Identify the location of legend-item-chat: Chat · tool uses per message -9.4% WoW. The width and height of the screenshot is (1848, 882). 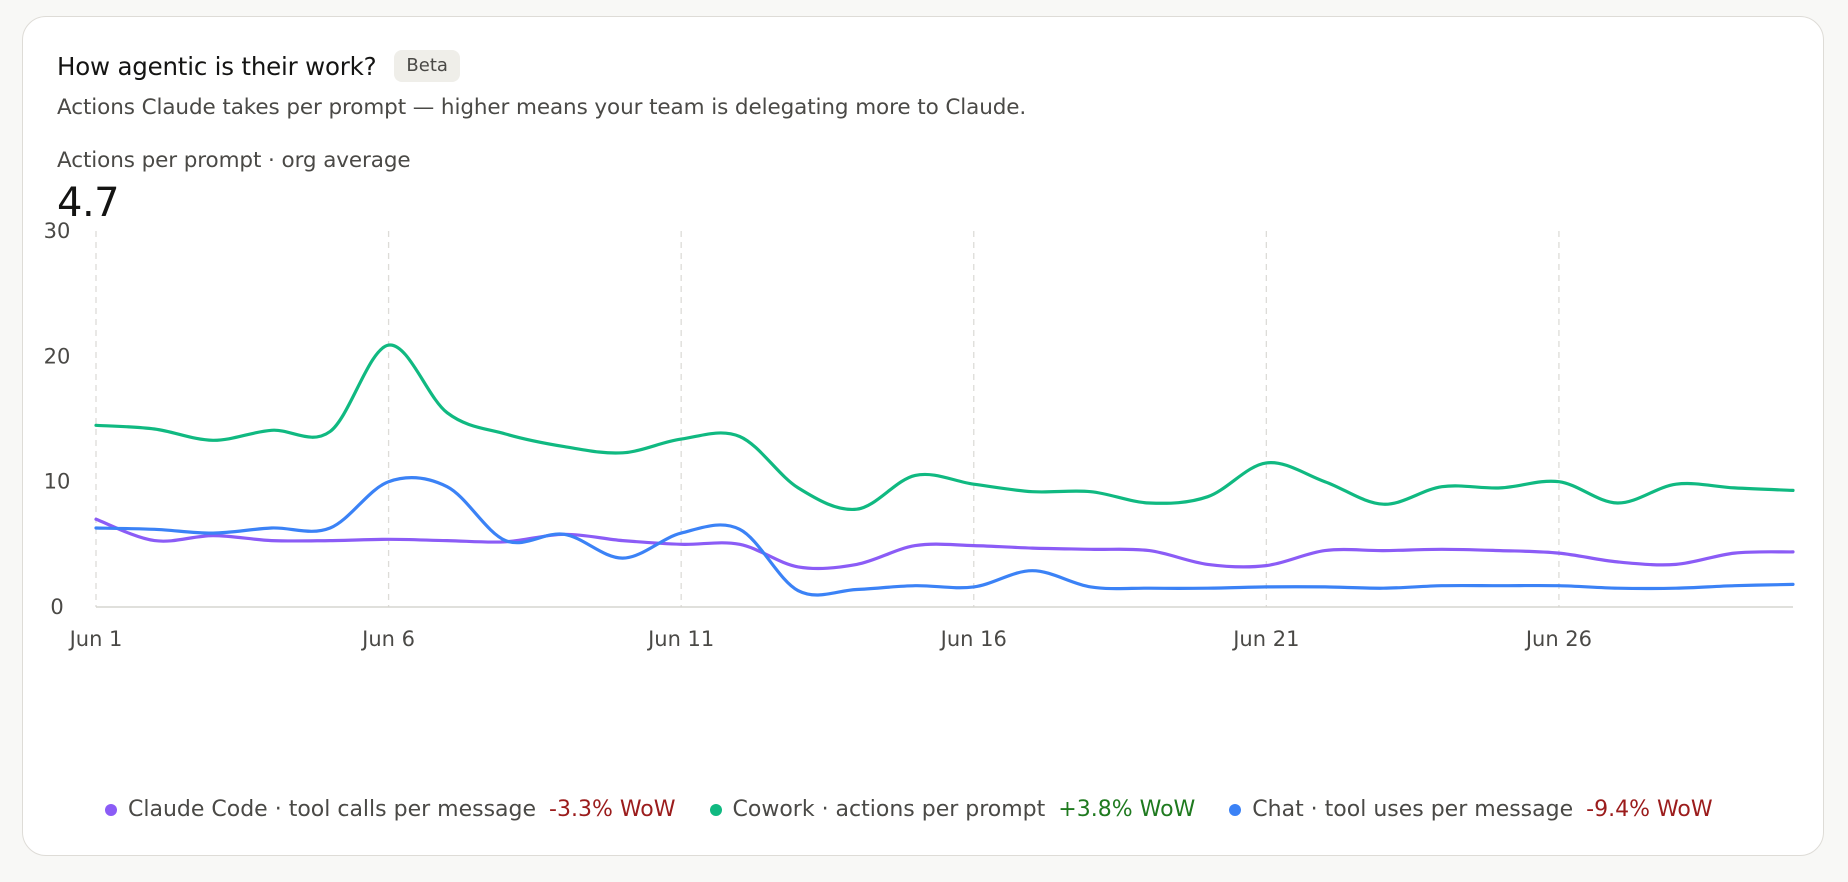
(1471, 809).